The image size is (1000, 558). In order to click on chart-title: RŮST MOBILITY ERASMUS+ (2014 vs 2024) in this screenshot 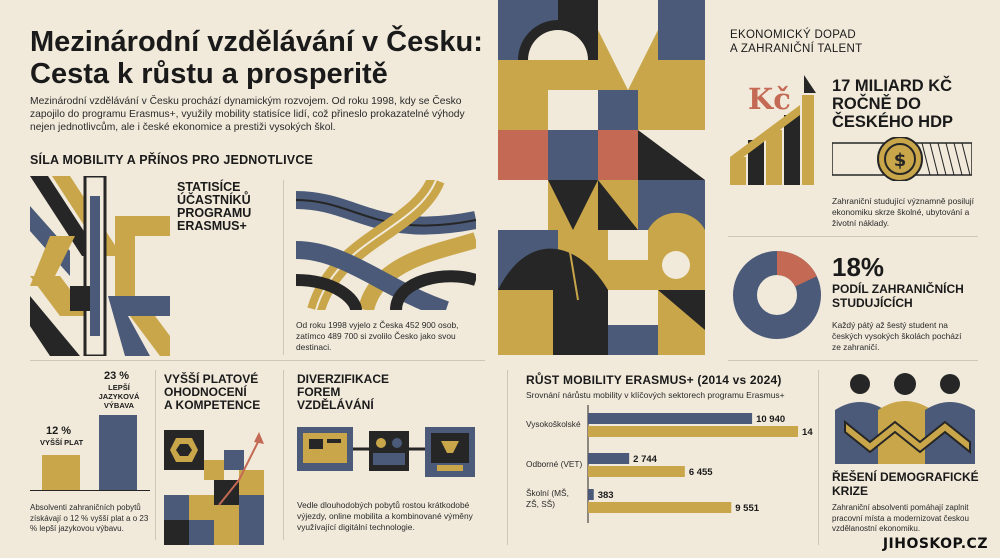, I will do `click(654, 380)`.